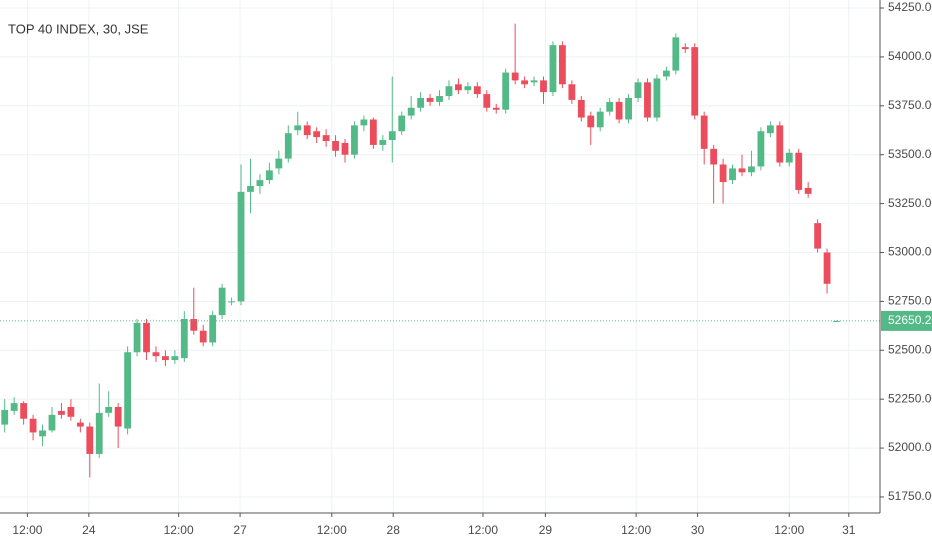 The image size is (932, 550). What do you see at coordinates (89, 530) in the screenshot?
I see `x-tick-label: 24` at bounding box center [89, 530].